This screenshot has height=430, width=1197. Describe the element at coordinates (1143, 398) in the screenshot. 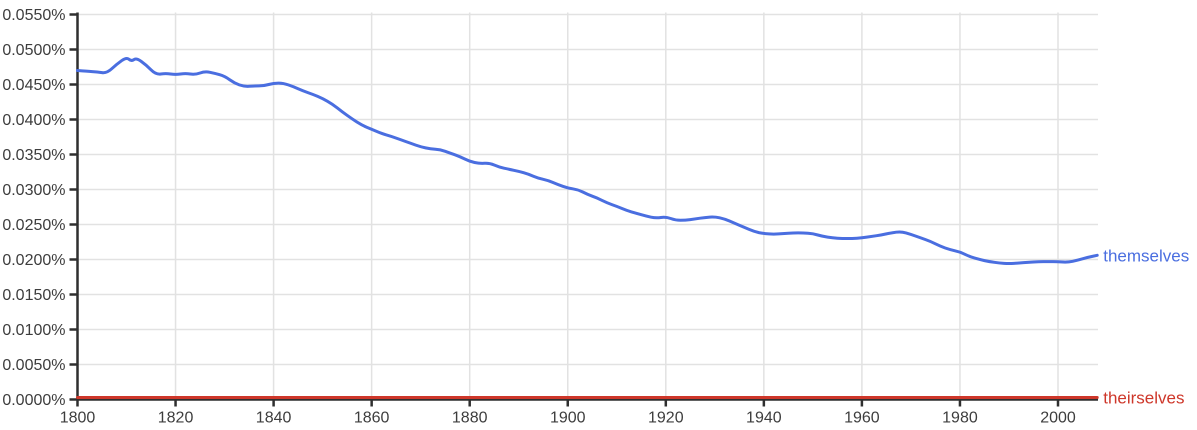

I see `series-end-label-theirselves: theirselves` at that location.